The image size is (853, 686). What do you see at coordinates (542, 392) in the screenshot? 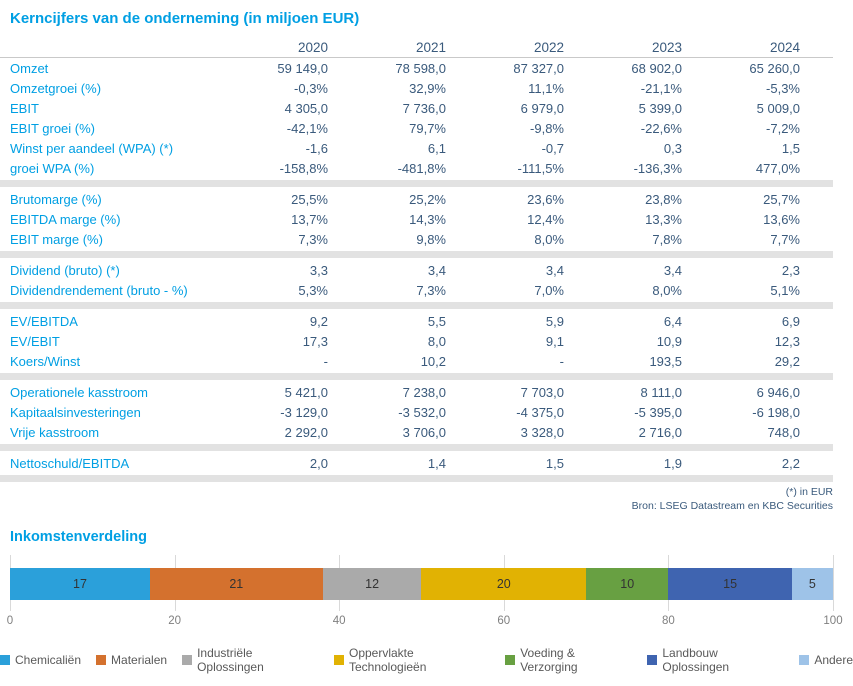
I see `cell-value: 7 703,0` at bounding box center [542, 392].